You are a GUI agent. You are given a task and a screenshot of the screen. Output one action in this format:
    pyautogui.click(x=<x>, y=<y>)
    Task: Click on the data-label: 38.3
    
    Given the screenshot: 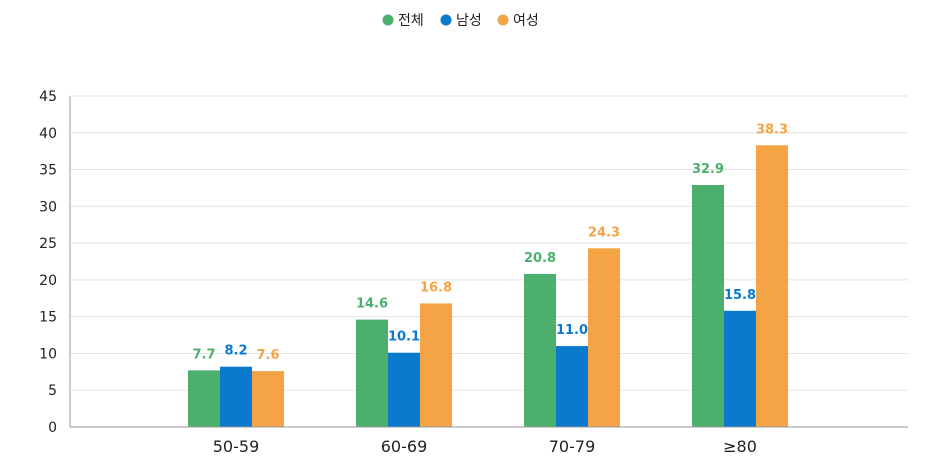 What is the action you would take?
    pyautogui.click(x=772, y=129)
    